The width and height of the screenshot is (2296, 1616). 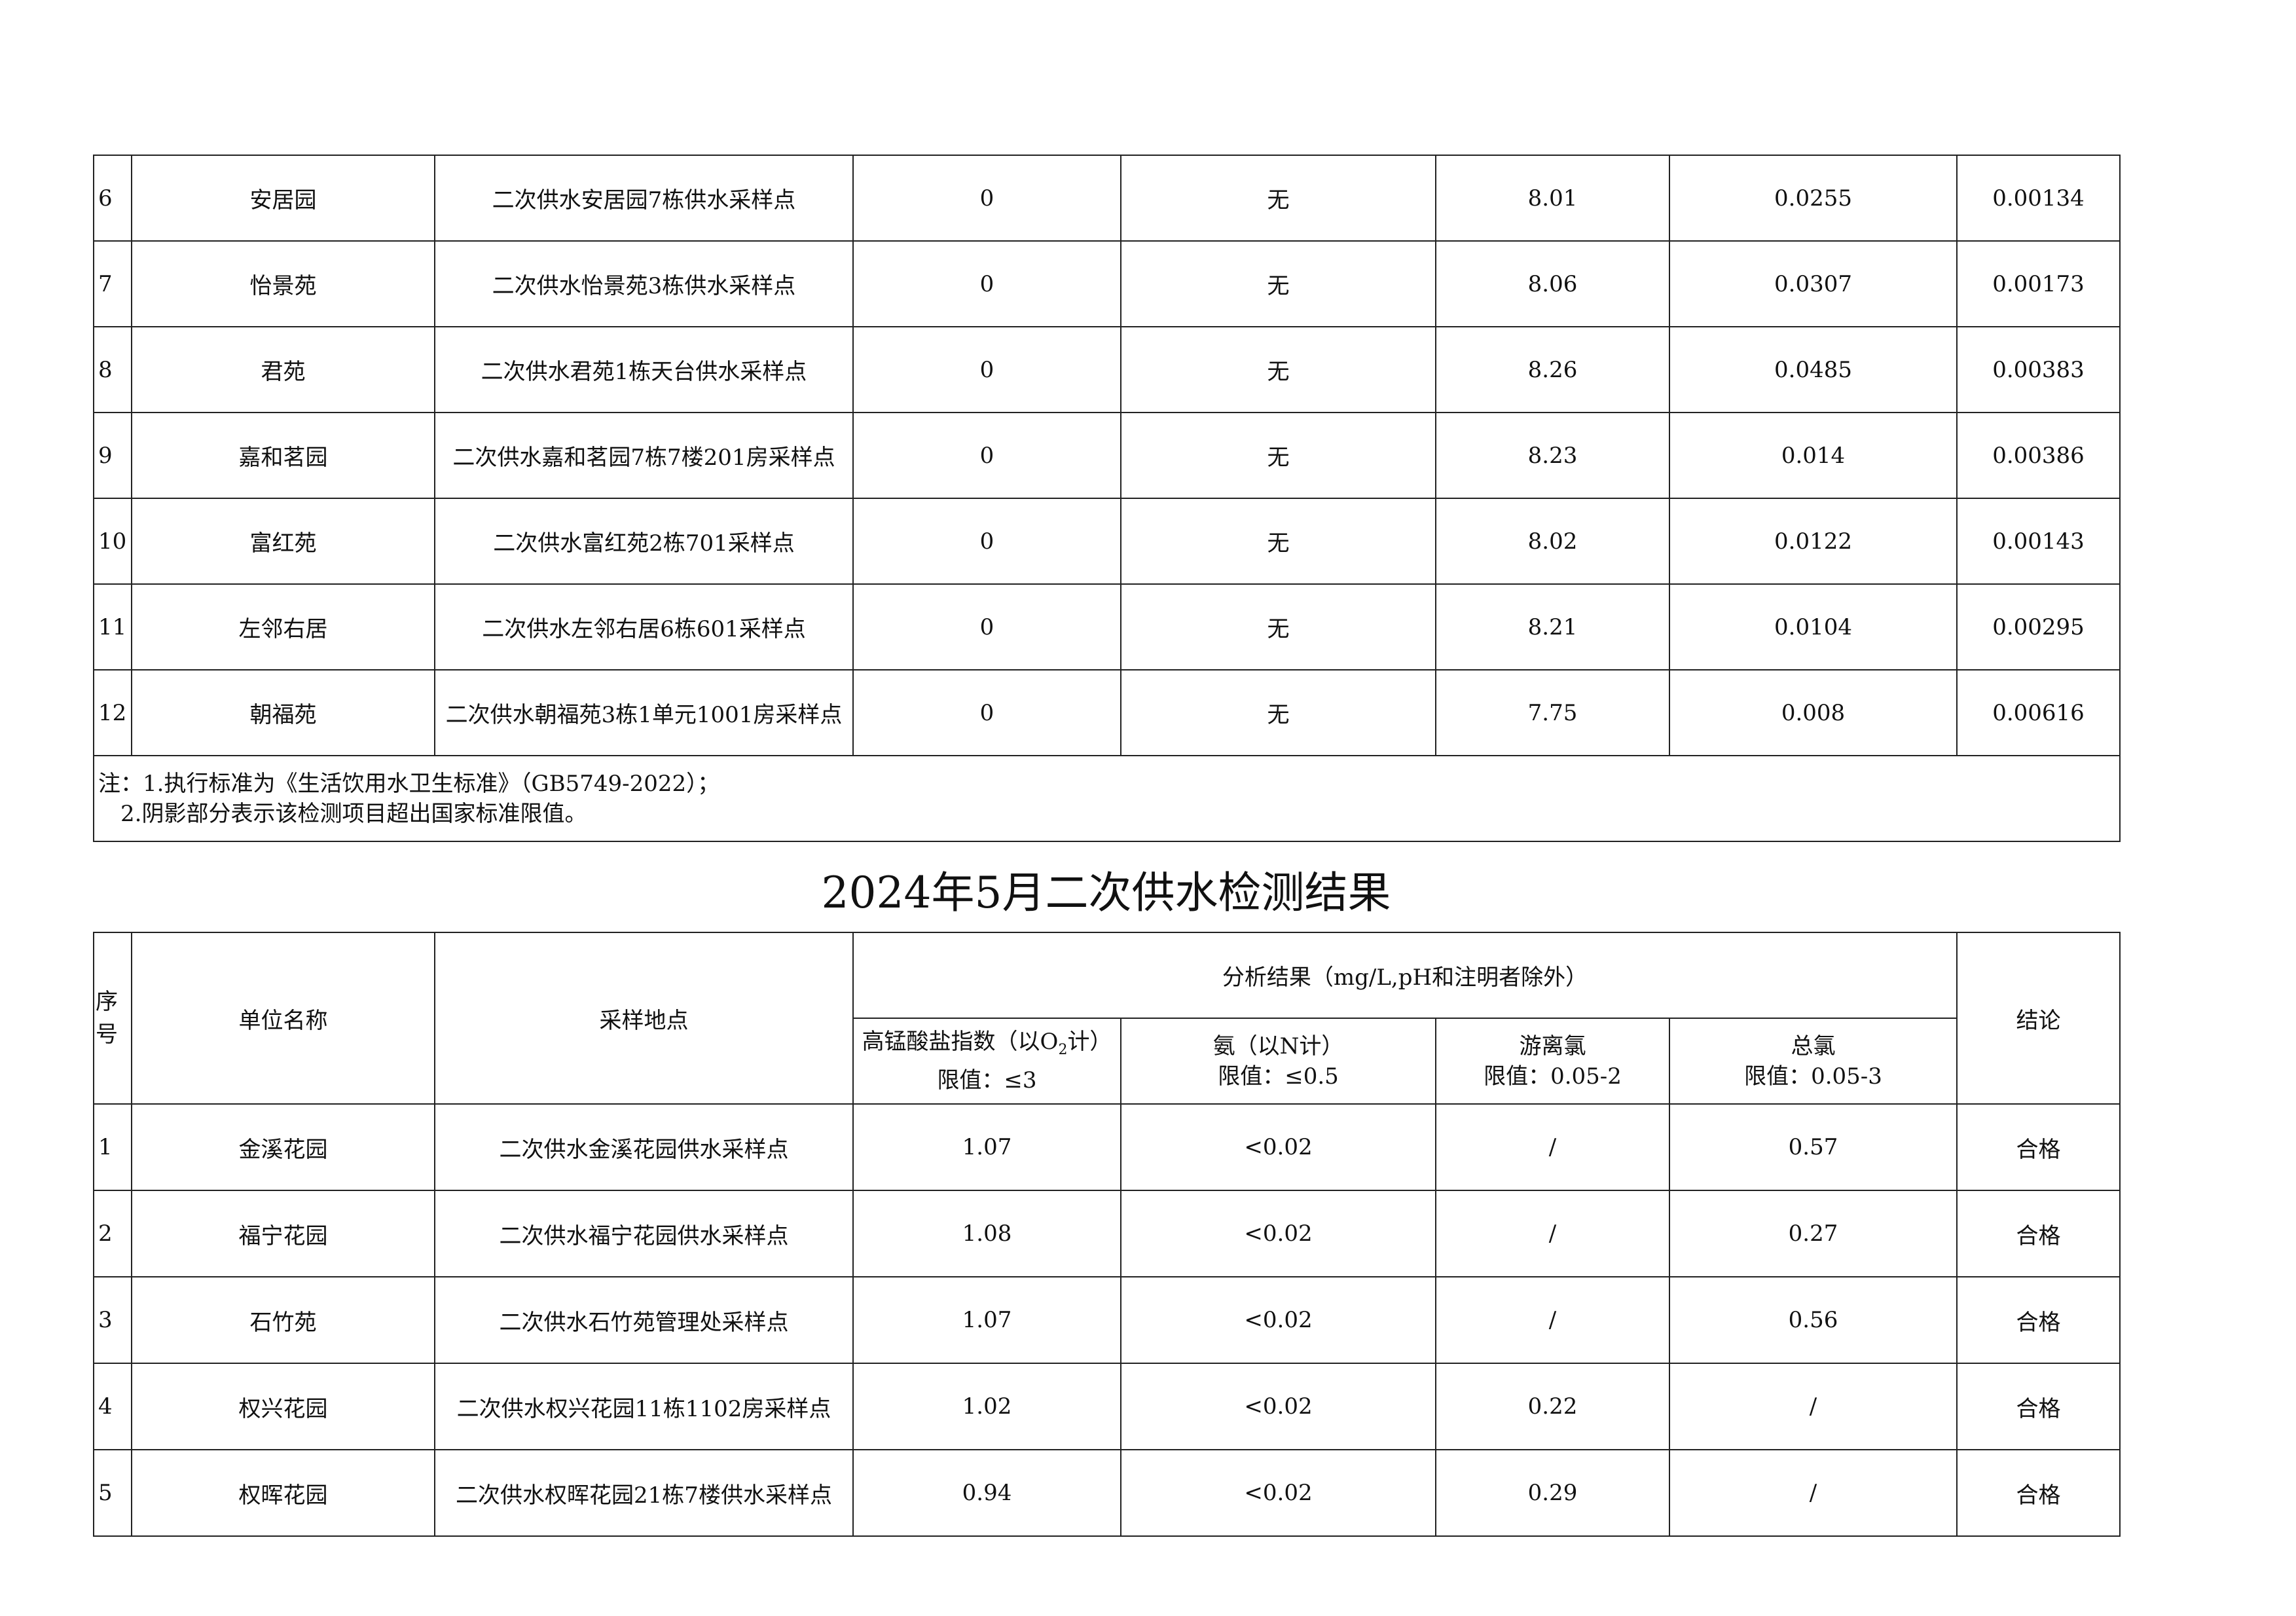 I want to click on cod-name-end: 计）, so click(x=1089, y=1042).